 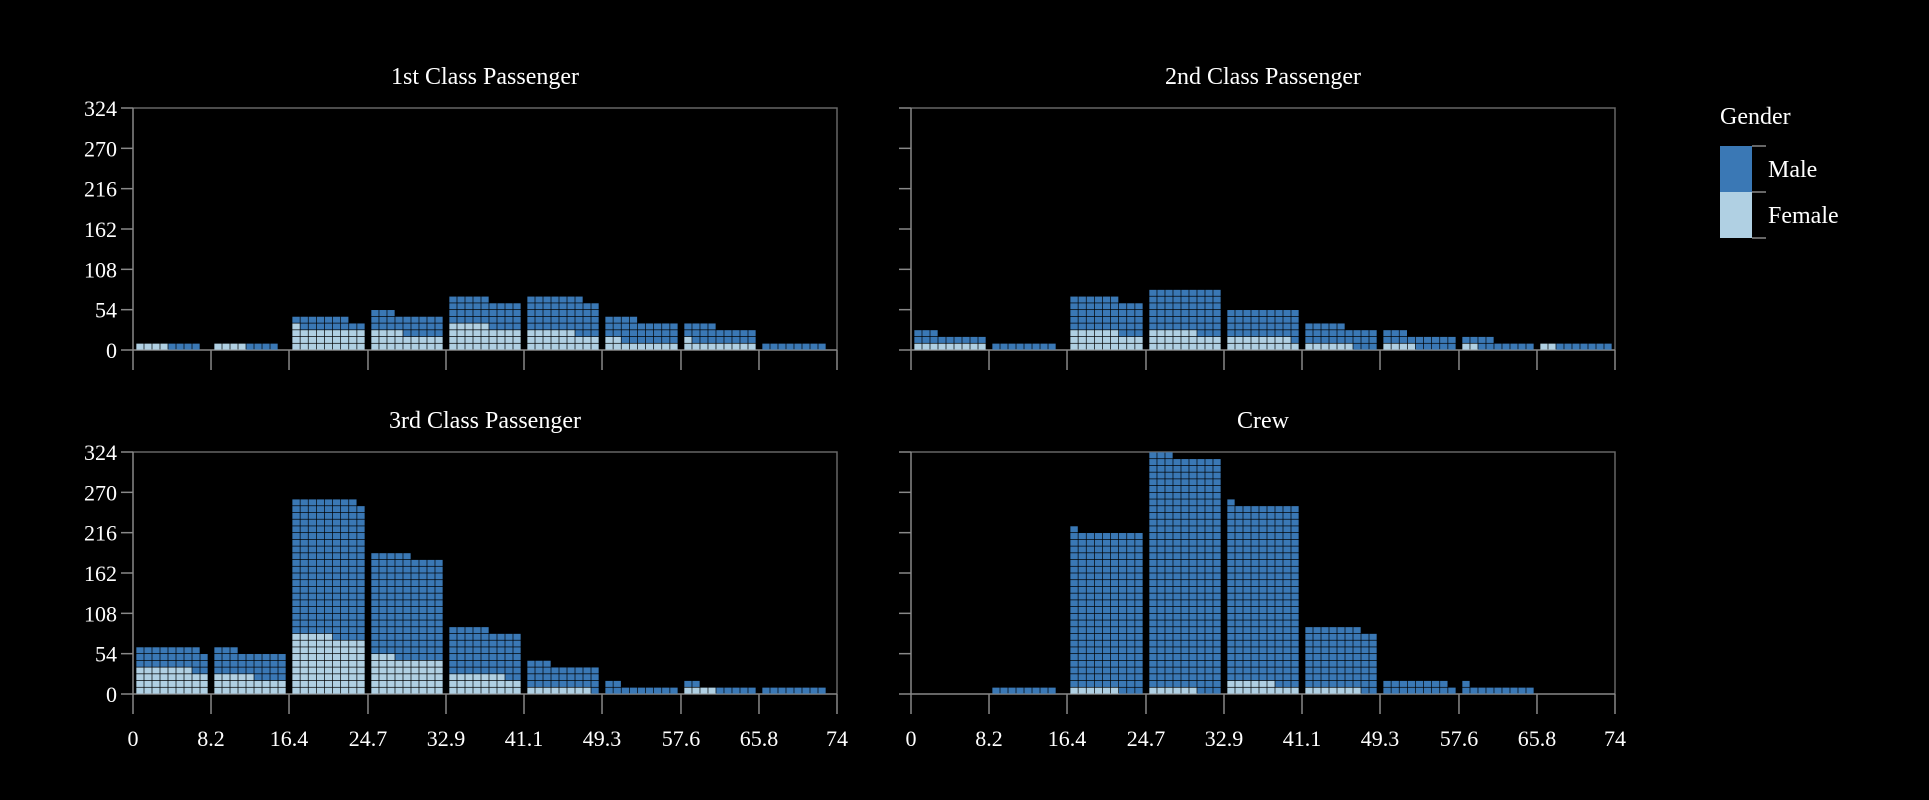 I want to click on x-tick-label: 41.1, so click(x=524, y=738).